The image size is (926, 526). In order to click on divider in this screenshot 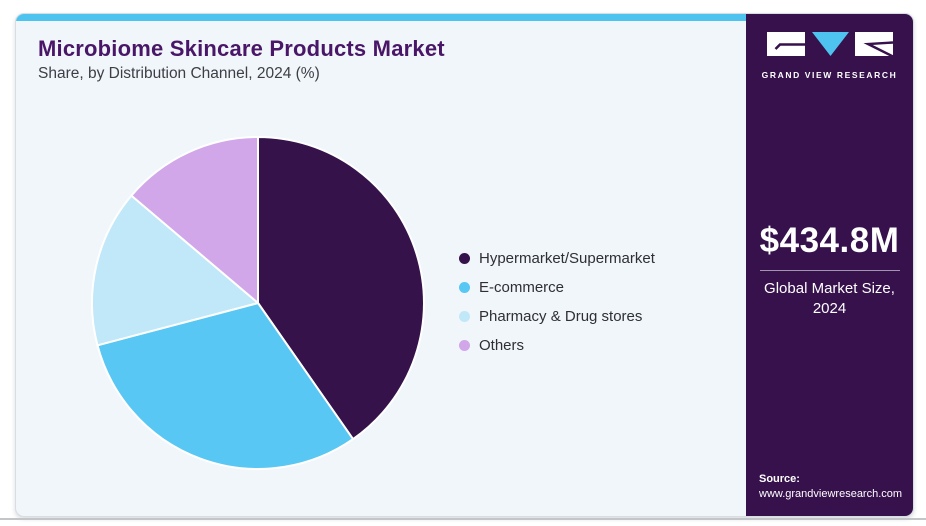, I will do `click(829, 270)`.